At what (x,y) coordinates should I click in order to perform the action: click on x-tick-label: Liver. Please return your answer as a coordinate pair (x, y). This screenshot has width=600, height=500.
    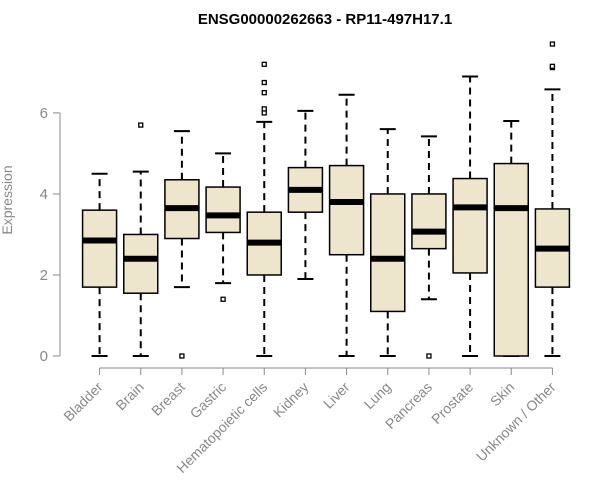
    Looking at the image, I should click on (336, 395).